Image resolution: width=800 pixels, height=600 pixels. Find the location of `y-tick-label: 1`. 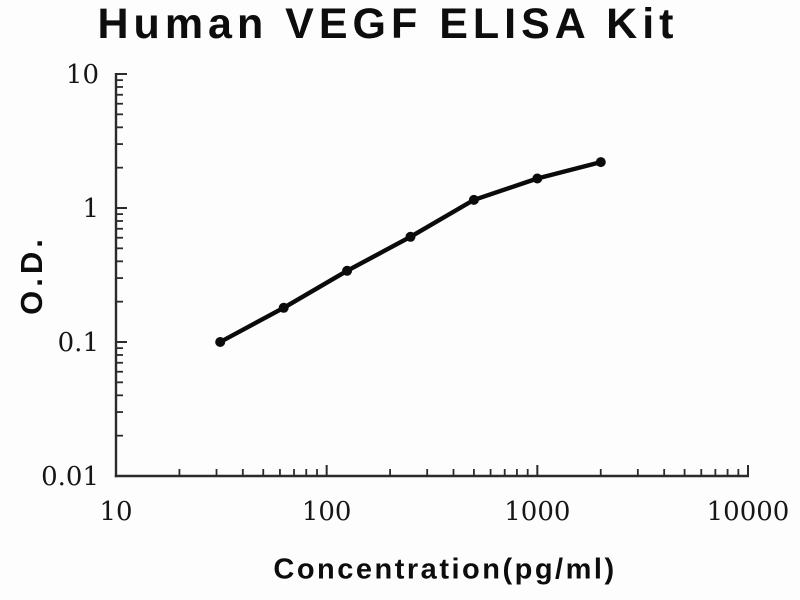

y-tick-label: 1 is located at coordinates (90, 209).